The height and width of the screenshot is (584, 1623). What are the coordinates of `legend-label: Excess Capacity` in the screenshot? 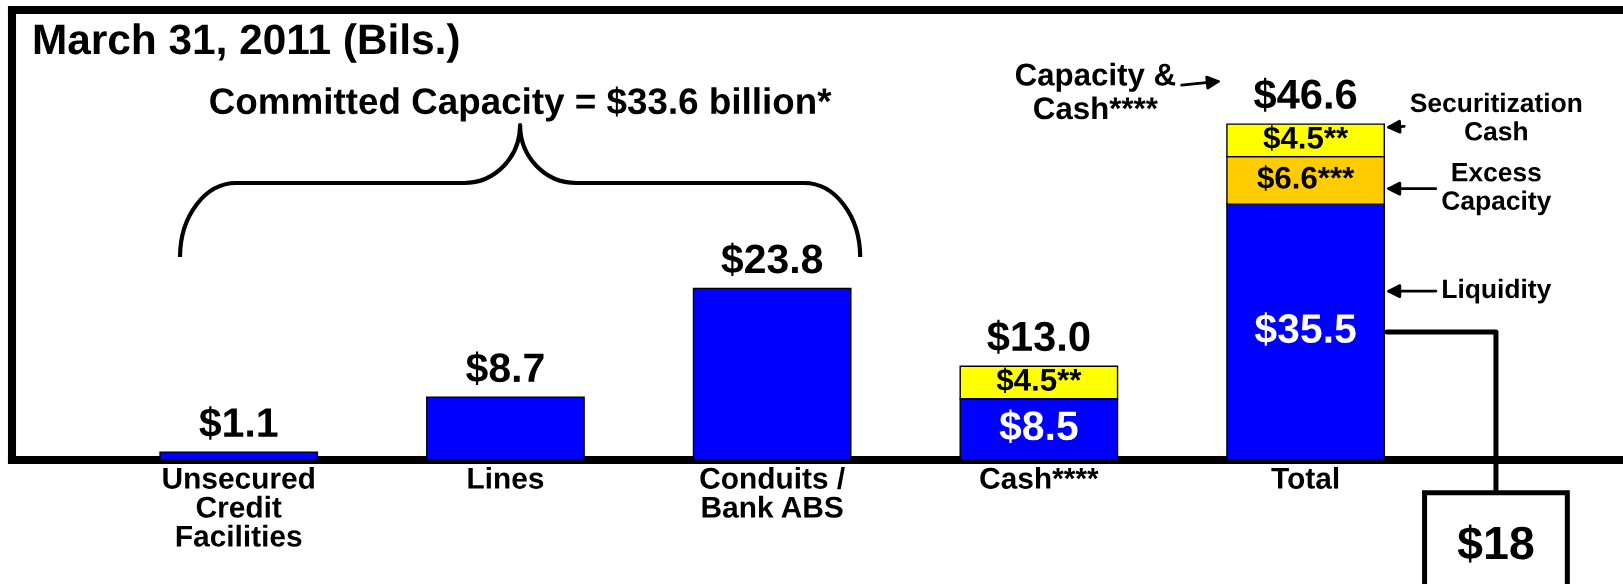 It's located at (1497, 189).